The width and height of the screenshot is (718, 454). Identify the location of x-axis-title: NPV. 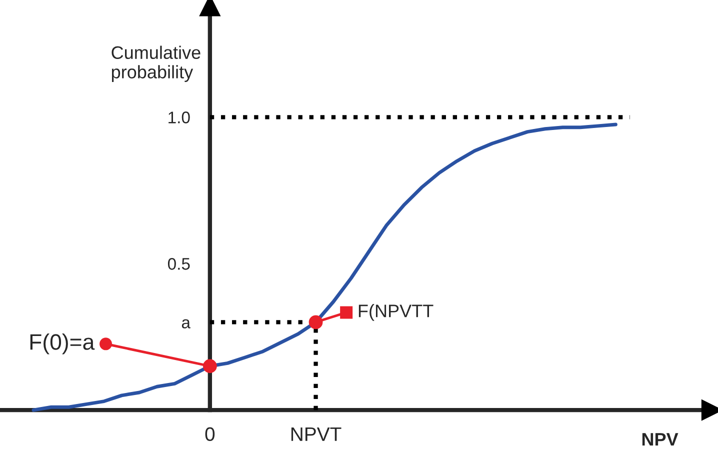
(660, 439).